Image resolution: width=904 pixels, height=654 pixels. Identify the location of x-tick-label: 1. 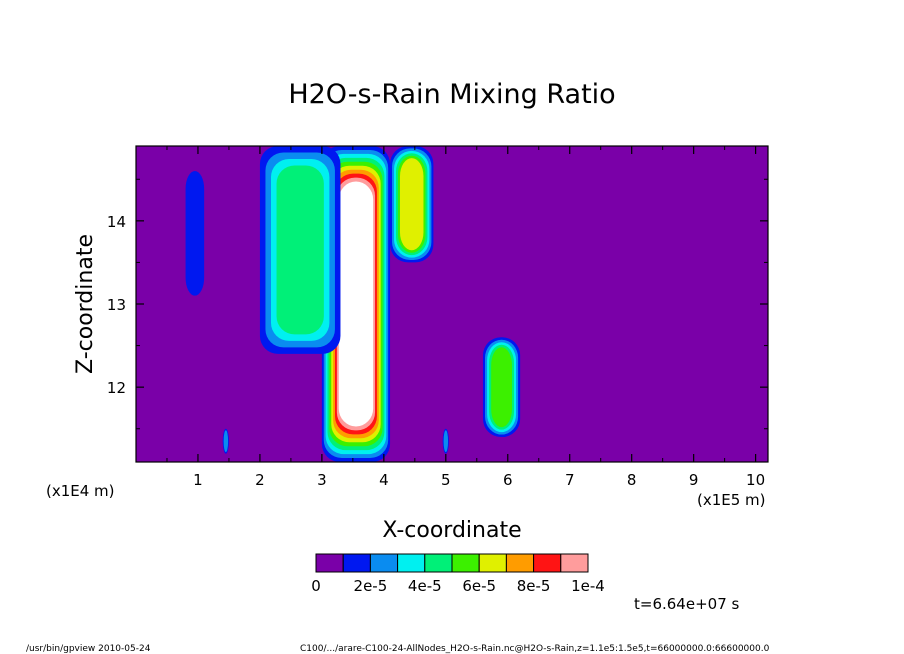
(198, 480).